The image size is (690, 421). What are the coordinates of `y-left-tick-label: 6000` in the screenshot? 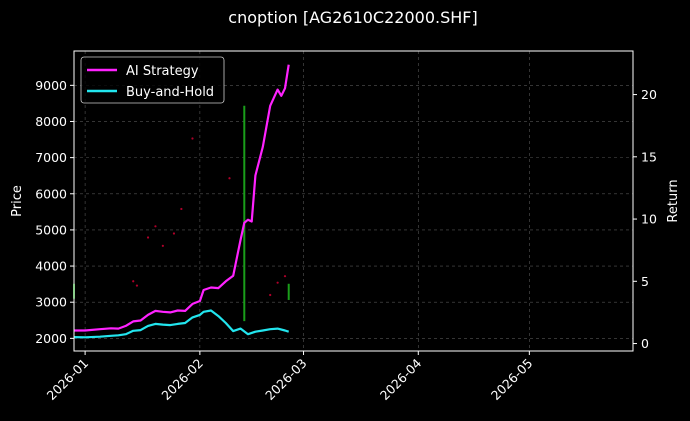 It's located at (51, 193).